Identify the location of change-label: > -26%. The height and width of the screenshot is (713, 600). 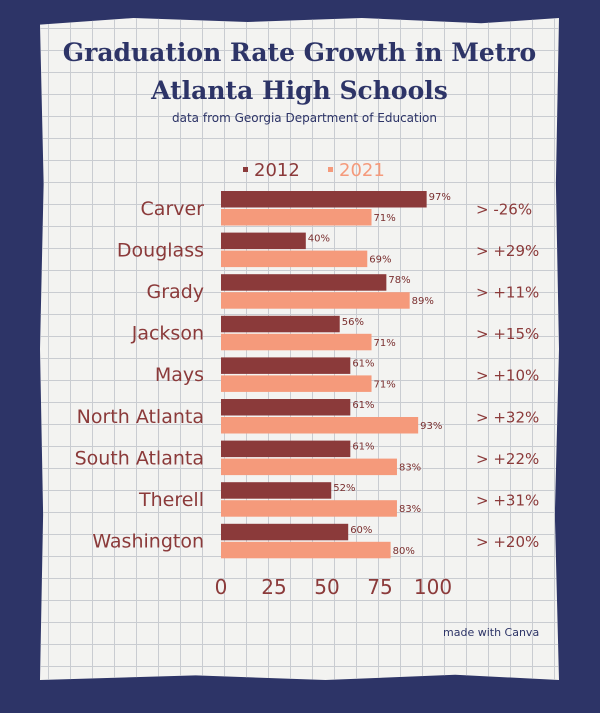
(504, 209).